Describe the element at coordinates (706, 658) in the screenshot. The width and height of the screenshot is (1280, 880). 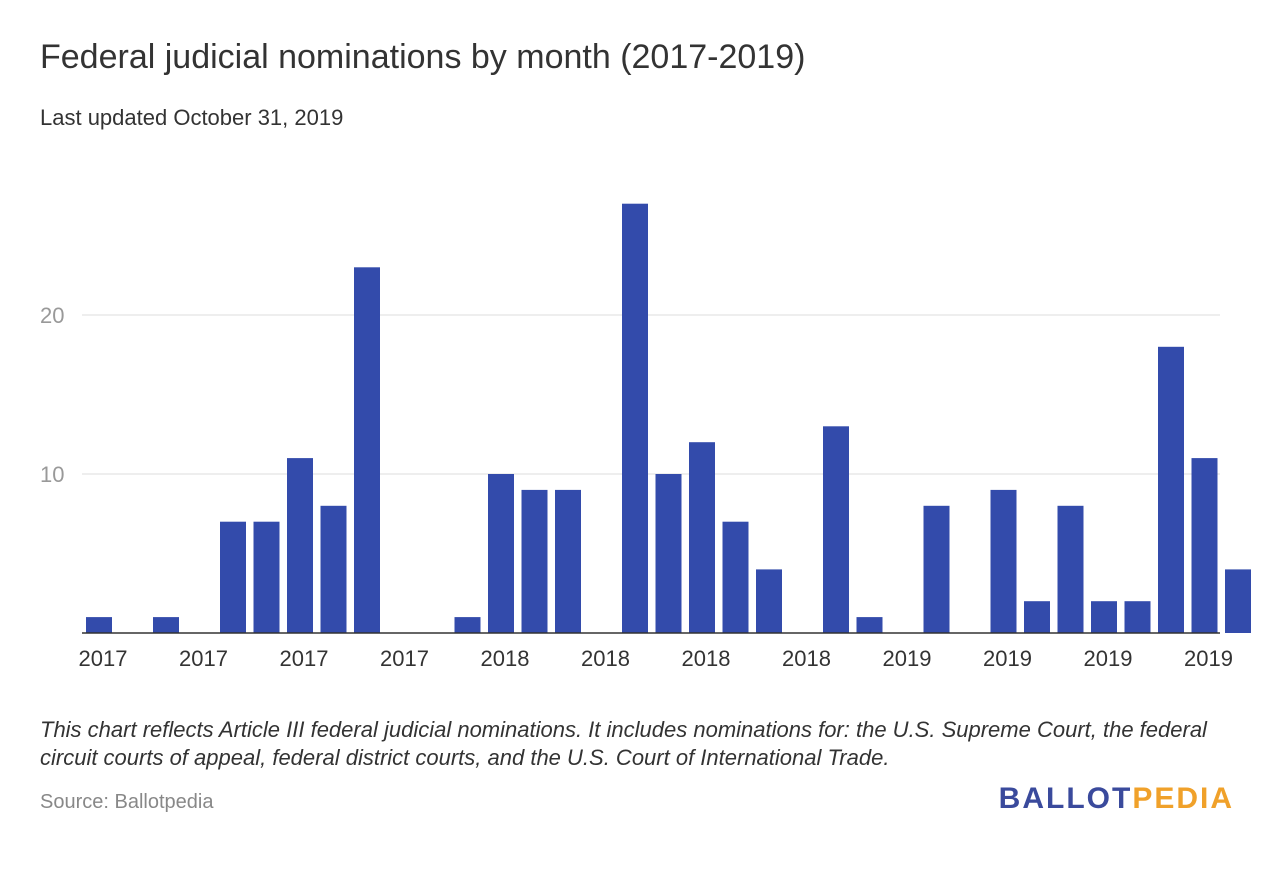
I see `x-tick-label-6: 2018` at that location.